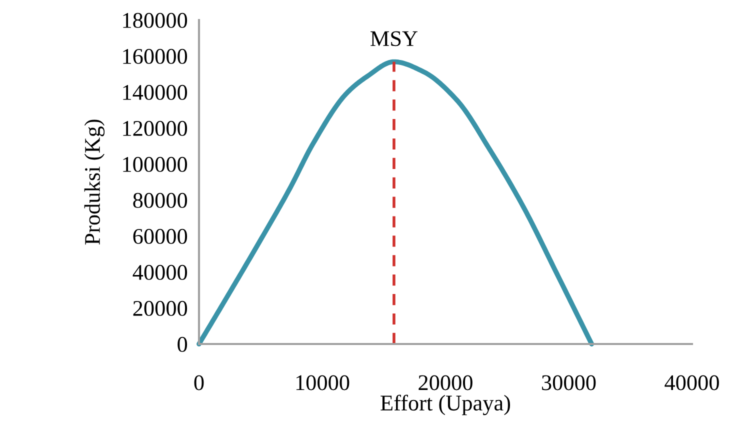 This screenshot has width=729, height=427. I want to click on x-tick-label: 30000, so click(569, 382).